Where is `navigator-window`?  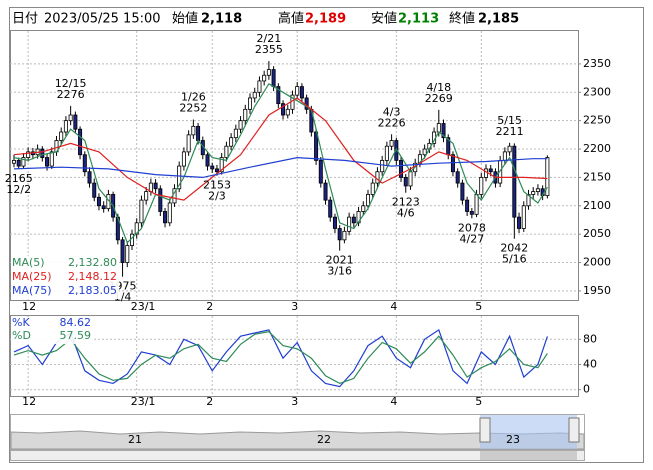 navigator-window is located at coordinates (528, 432).